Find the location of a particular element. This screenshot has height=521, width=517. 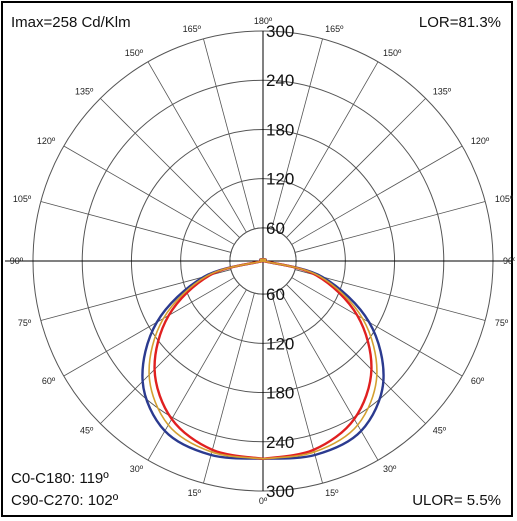

radial-tick-up: 240 is located at coordinates (280, 80).